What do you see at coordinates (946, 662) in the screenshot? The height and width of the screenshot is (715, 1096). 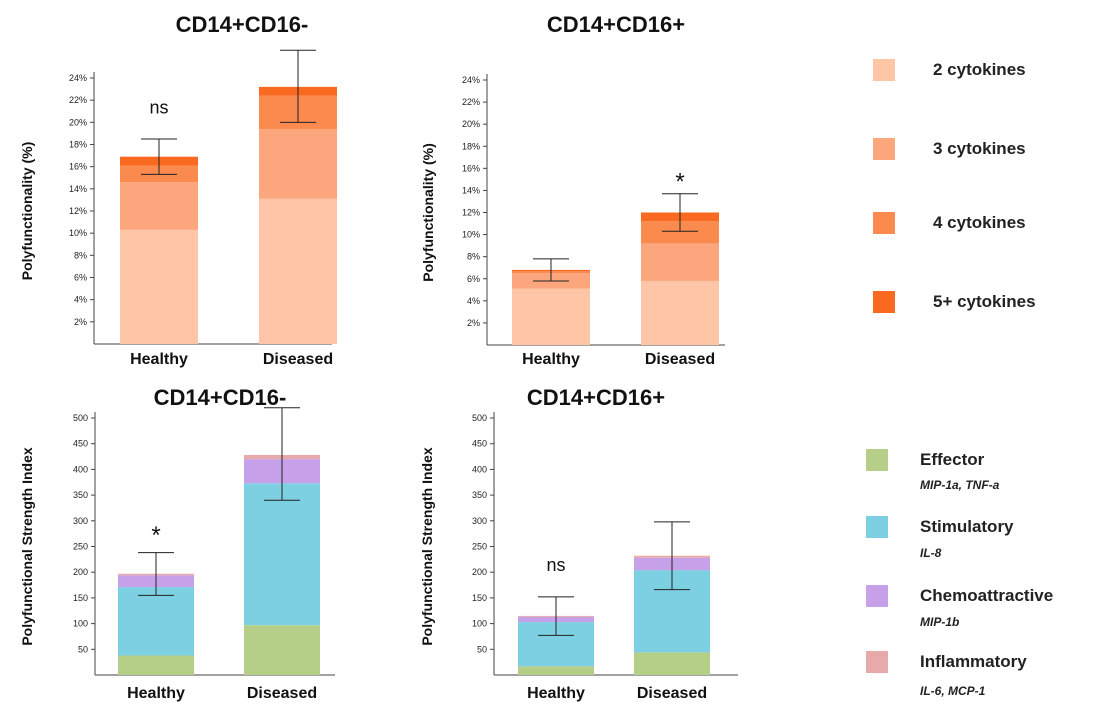 I see `legend-item-inflammatory: Inflammatory` at bounding box center [946, 662].